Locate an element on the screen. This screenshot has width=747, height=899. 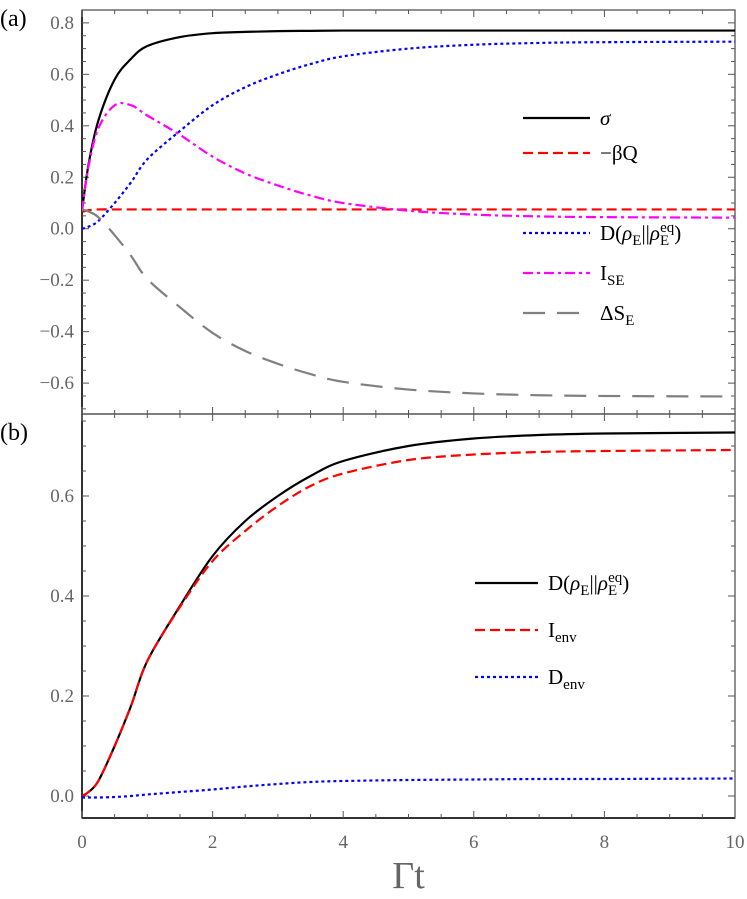
y-tick-label: 0.8 is located at coordinates (62, 23).